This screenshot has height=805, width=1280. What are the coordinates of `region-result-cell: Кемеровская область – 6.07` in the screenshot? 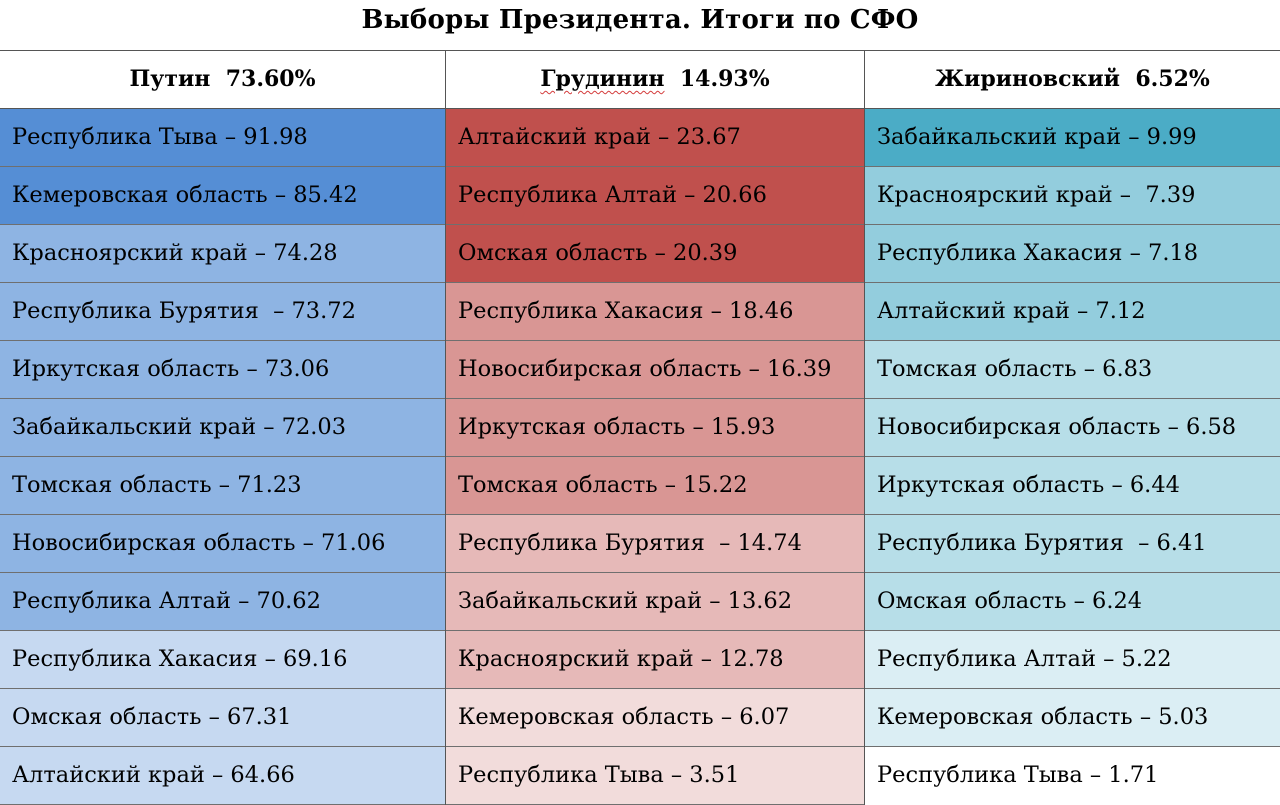 It's located at (655, 718).